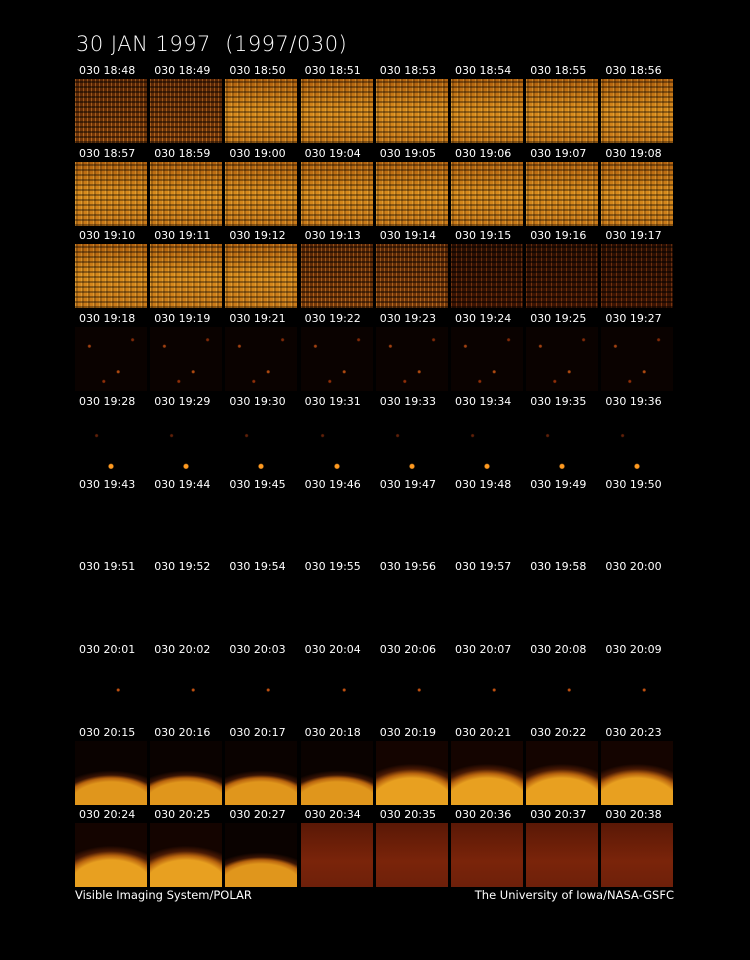  I want to click on frame-label: 030 18:59, so click(182, 153).